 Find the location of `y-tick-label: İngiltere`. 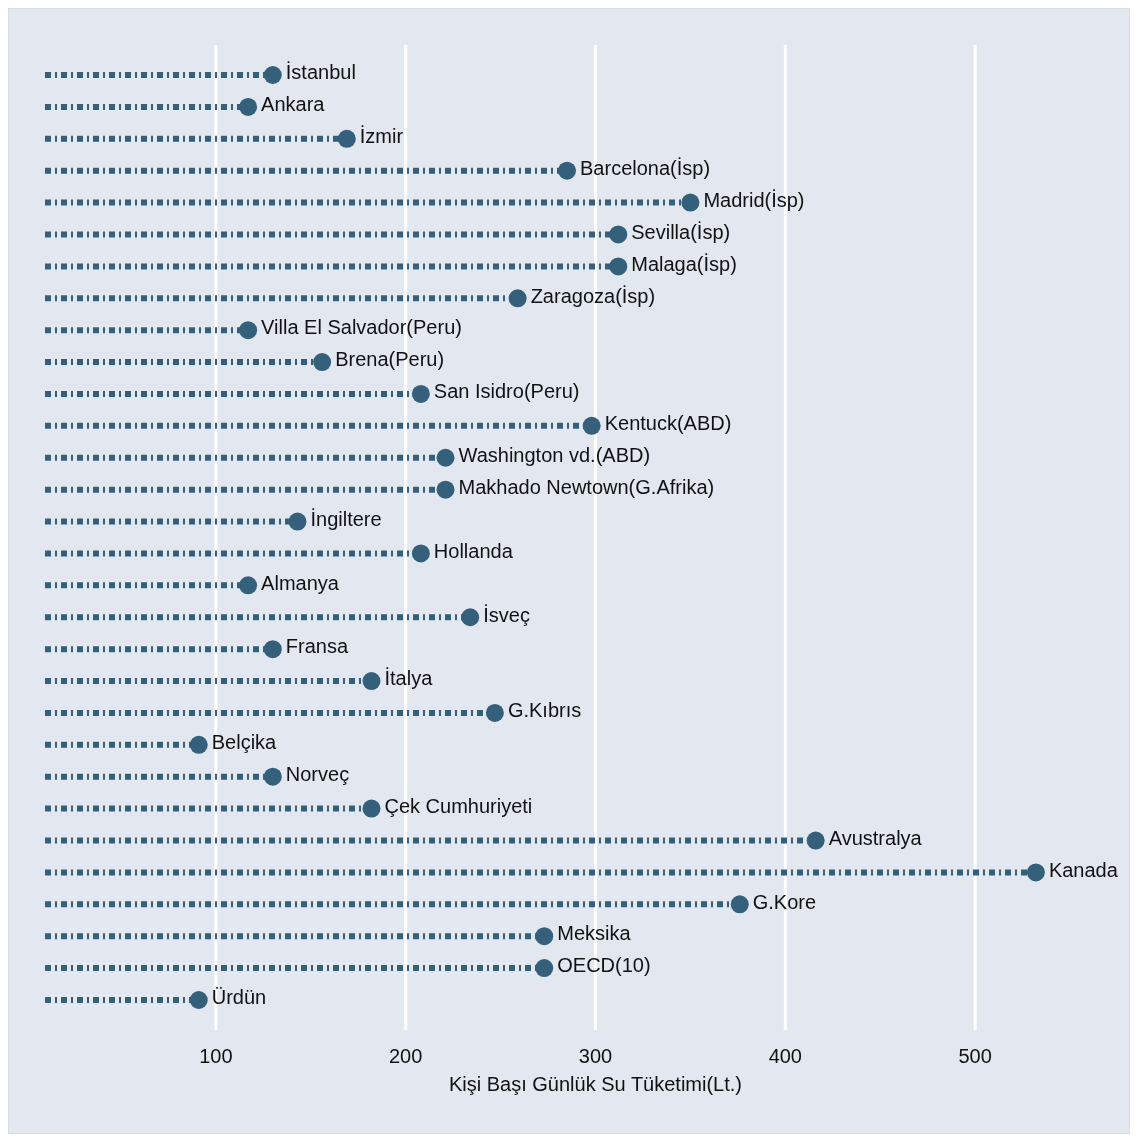

y-tick-label: İngiltere is located at coordinates (346, 518).